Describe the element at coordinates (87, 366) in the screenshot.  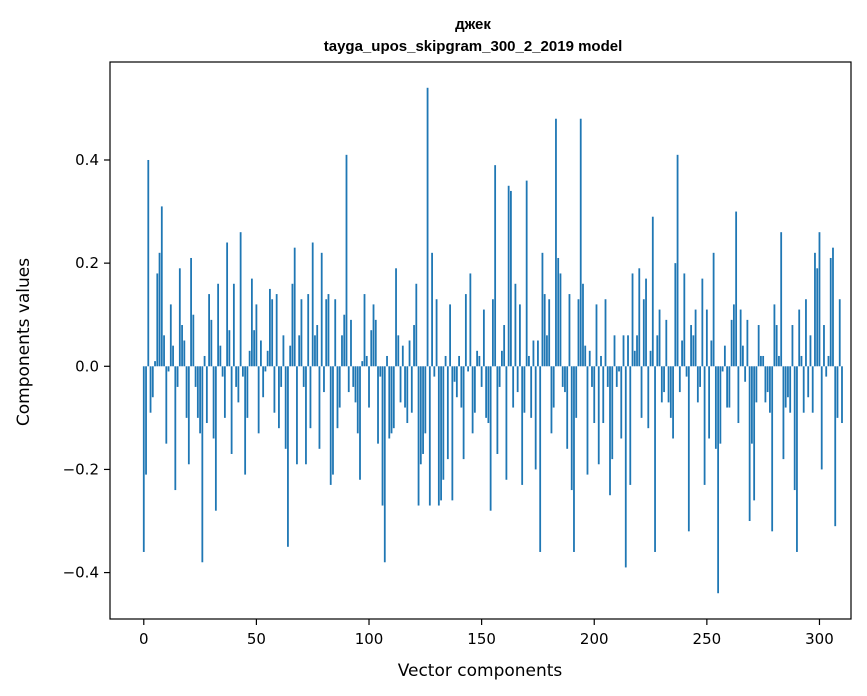
I see `y-tick-label: 0.0` at that location.